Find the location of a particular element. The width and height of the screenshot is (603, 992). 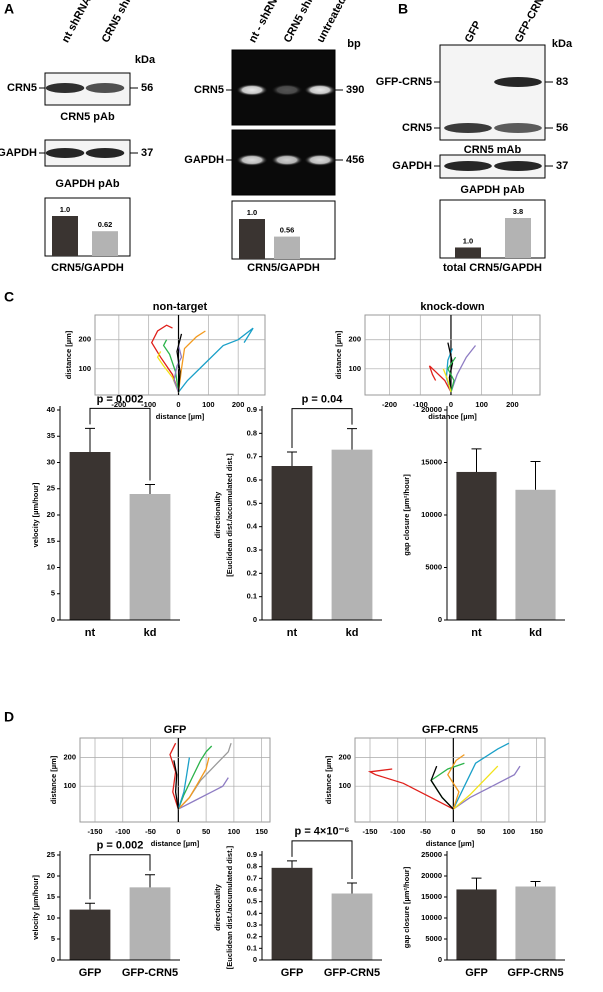

x-tick-label: 200 is located at coordinates (512, 404).